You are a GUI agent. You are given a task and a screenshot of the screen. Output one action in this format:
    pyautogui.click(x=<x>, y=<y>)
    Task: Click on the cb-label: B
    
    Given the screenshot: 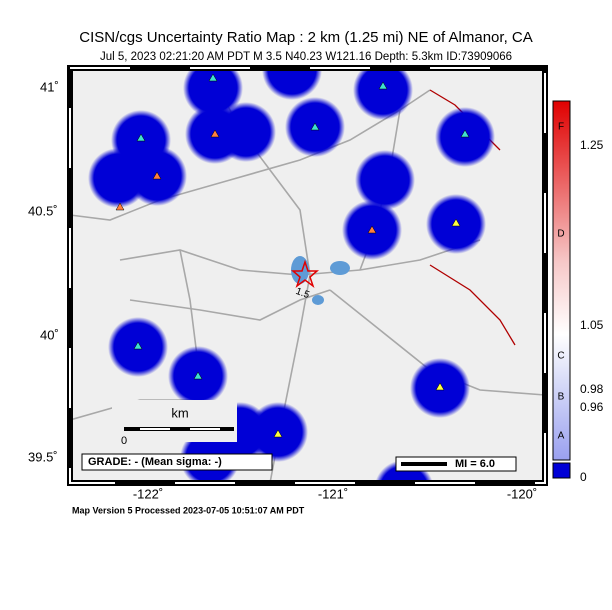 What is the action you would take?
    pyautogui.click(x=561, y=397)
    